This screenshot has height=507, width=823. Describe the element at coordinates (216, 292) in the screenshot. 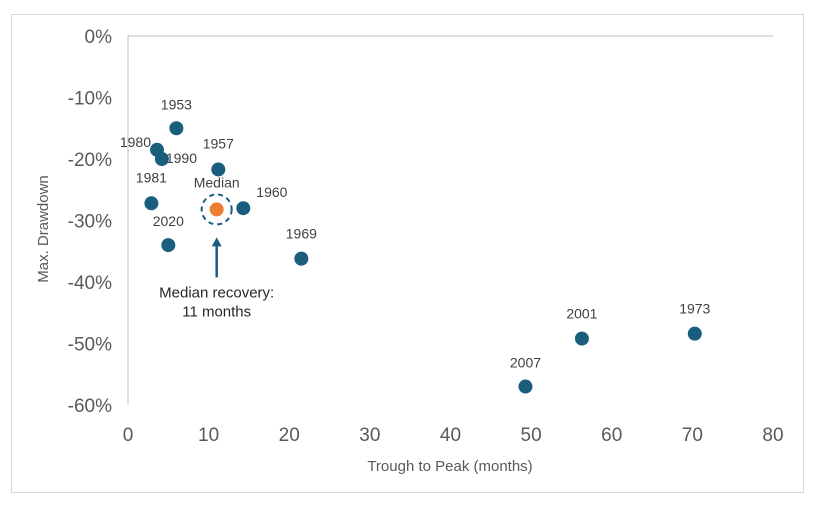

I see `annotation-line-1: Median recovery:` at that location.